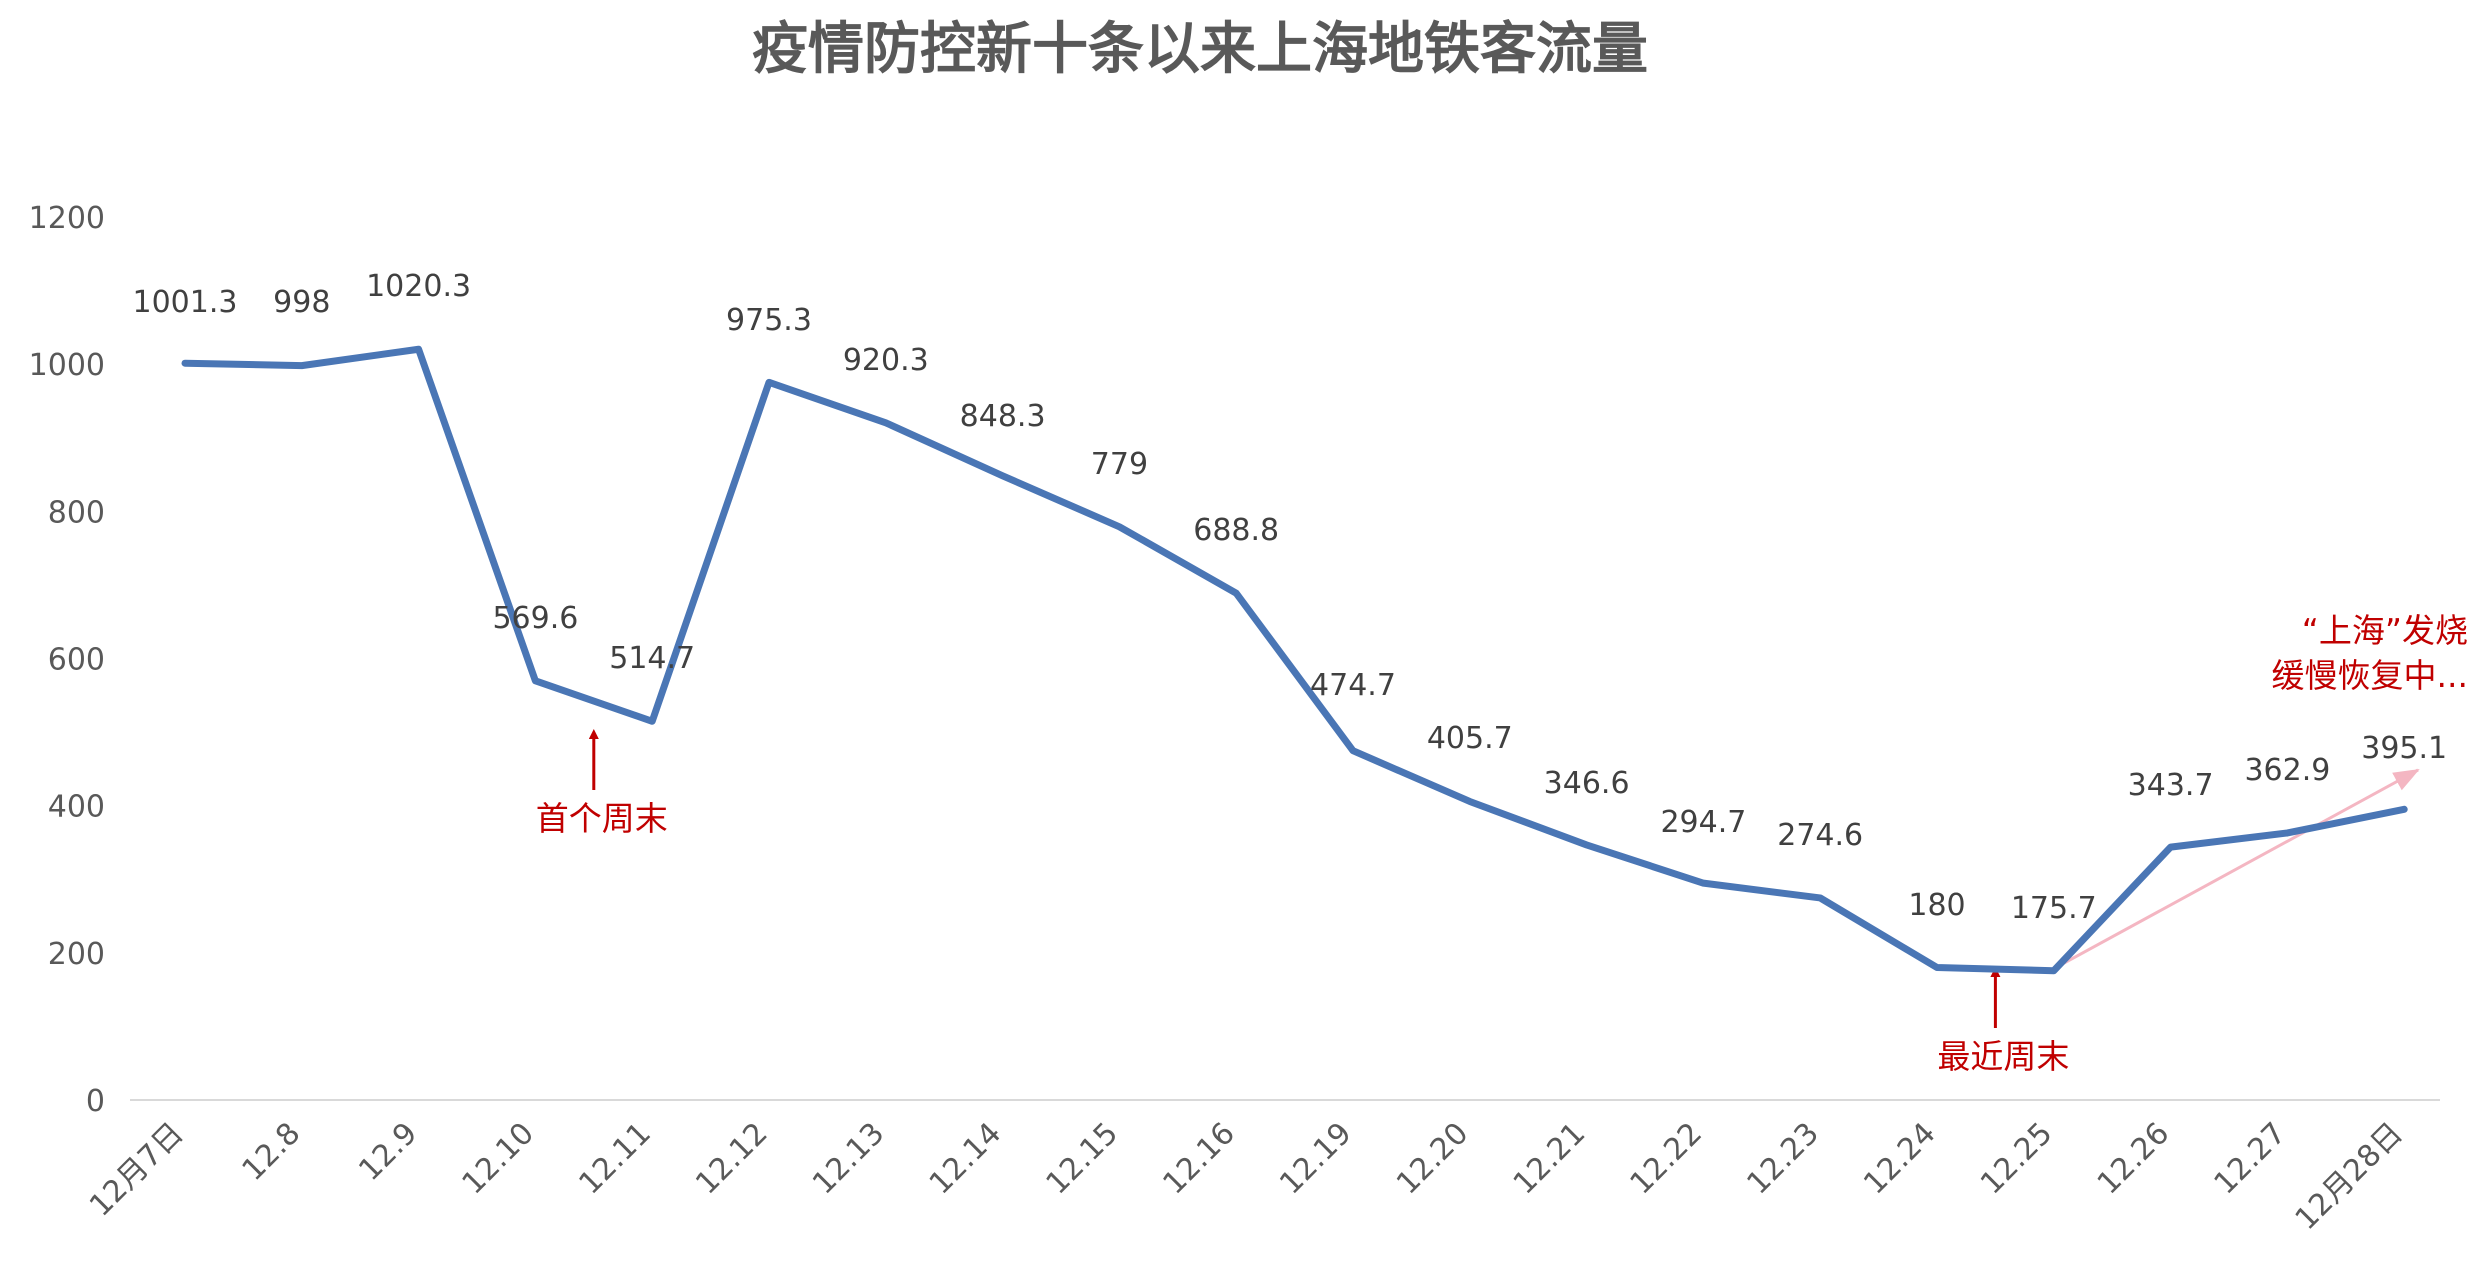 The height and width of the screenshot is (1284, 2486). What do you see at coordinates (2250, 1158) in the screenshot?
I see `x-tick-label: 12.27` at bounding box center [2250, 1158].